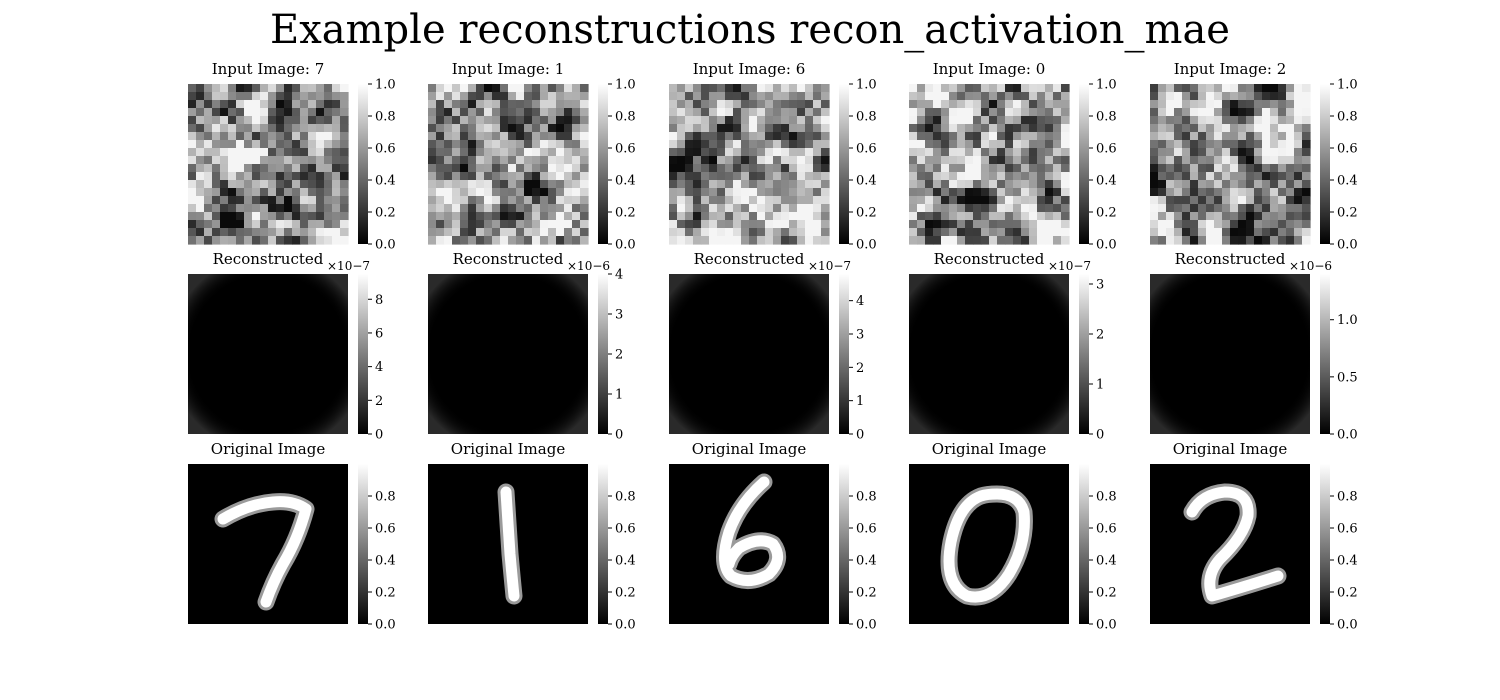  I want to click on colorbar, so click(844, 354).